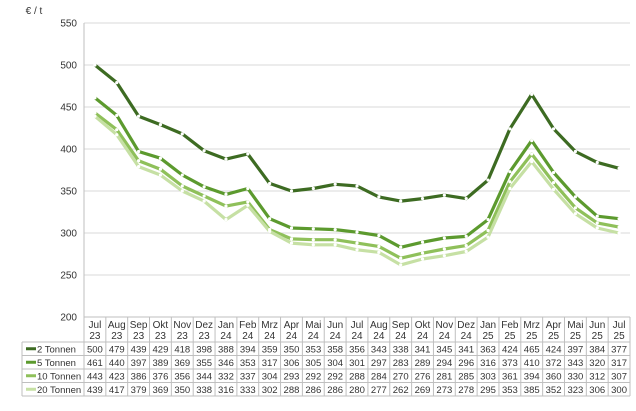 This screenshot has height=411, width=636. What do you see at coordinates (68, 108) in the screenshot?
I see `y-tick-label: 450` at bounding box center [68, 108].